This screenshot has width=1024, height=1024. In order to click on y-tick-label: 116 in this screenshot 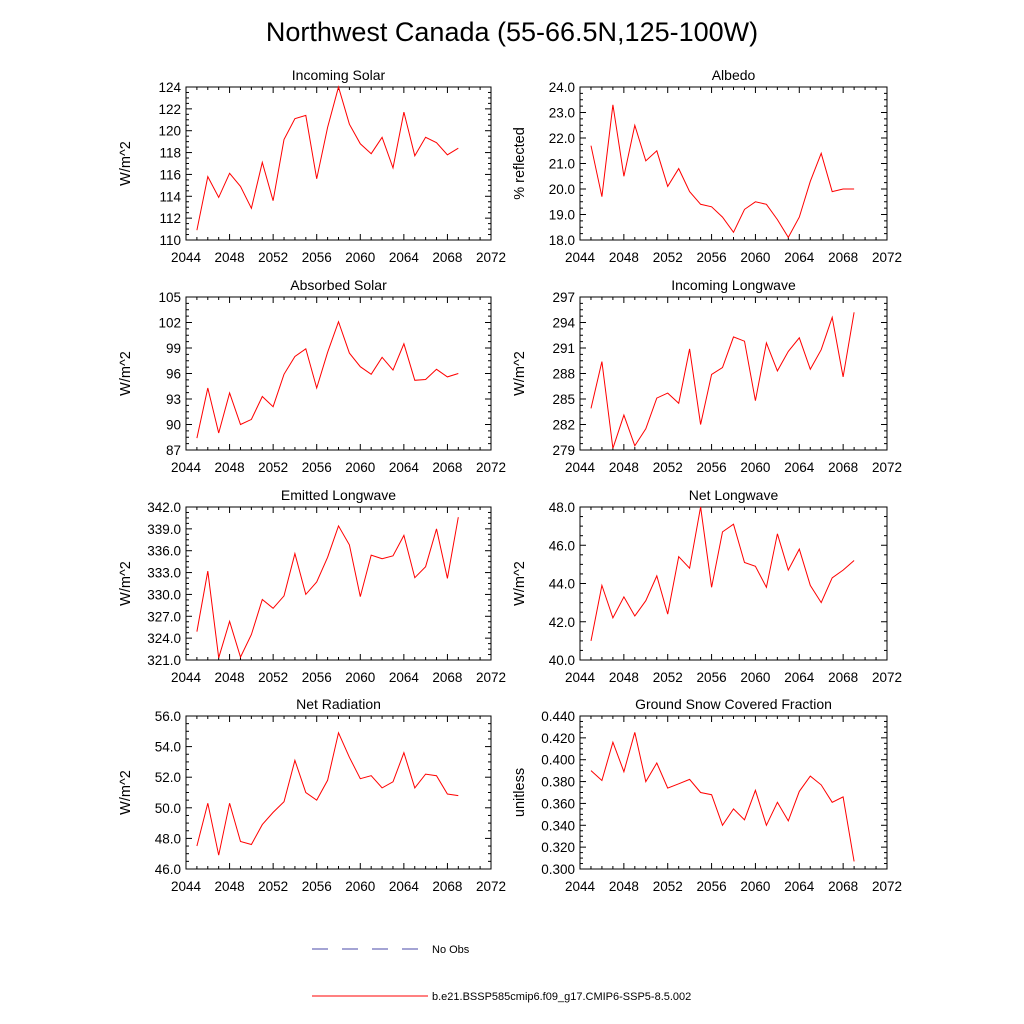, I will do `click(170, 174)`.